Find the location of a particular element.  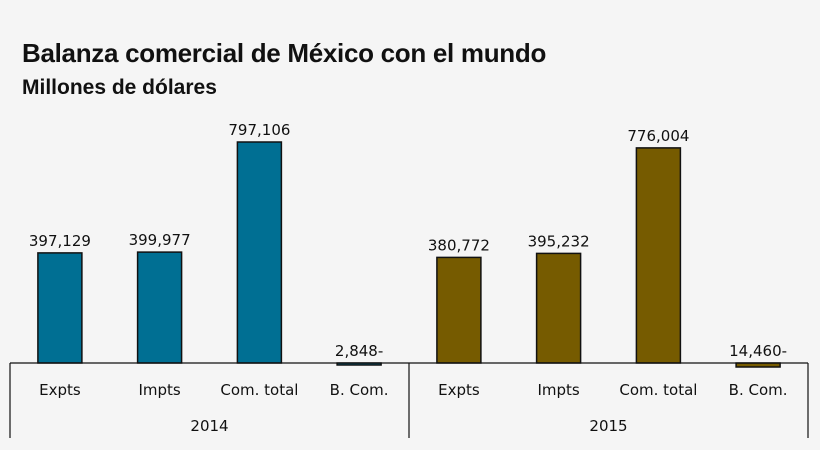

category-label-2014-1: Impts is located at coordinates (159, 390).